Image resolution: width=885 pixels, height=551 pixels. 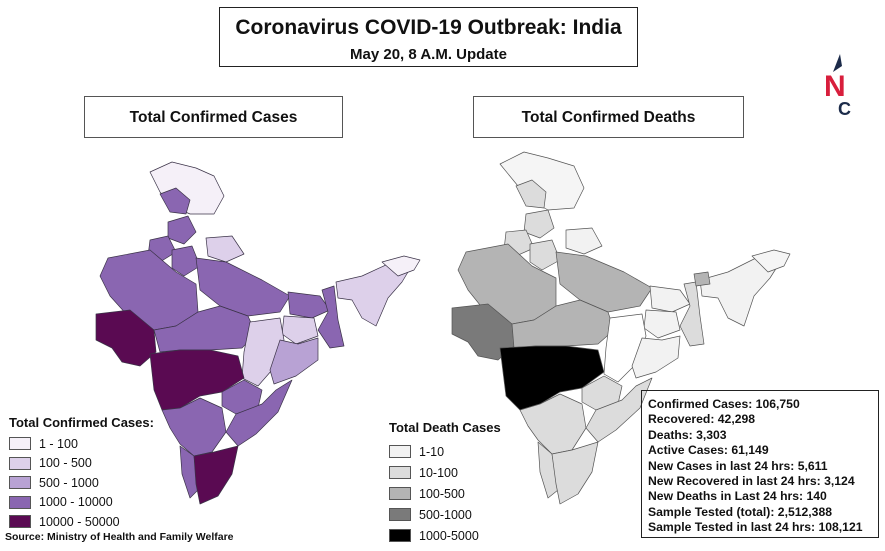 What do you see at coordinates (844, 108) in the screenshot?
I see `svg-text: C` at bounding box center [844, 108].